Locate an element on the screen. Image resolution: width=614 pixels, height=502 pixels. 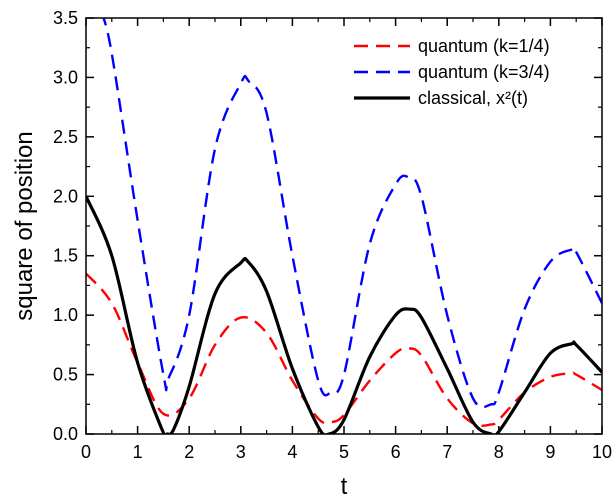
y-tick-label: 2.5 is located at coordinates (65, 137).